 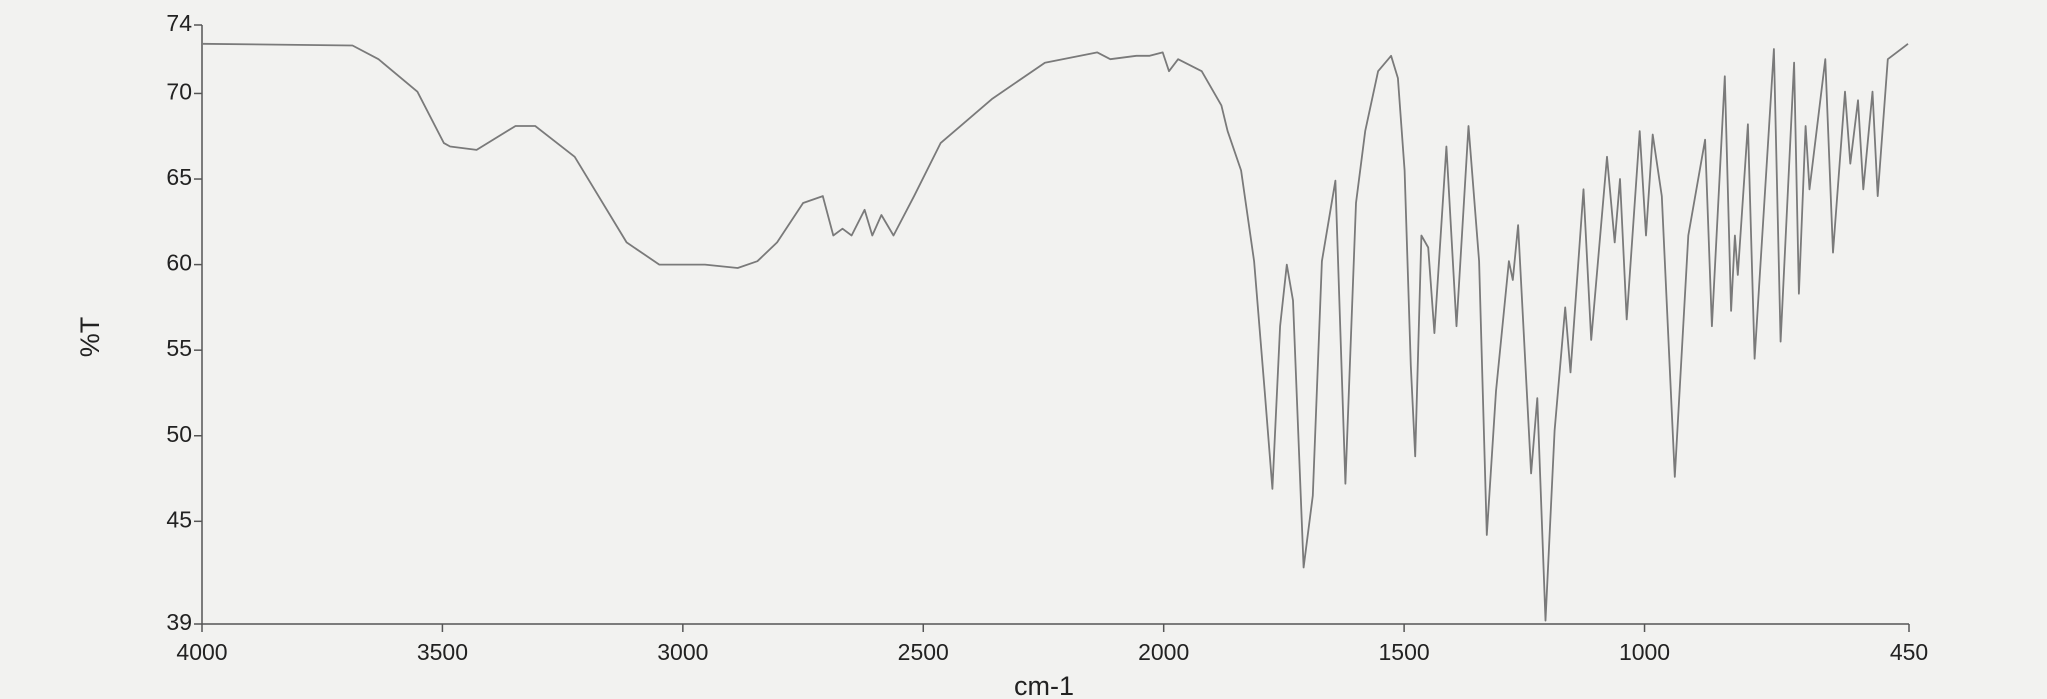 I want to click on x-tick-label: 2000, so click(x=1163, y=652).